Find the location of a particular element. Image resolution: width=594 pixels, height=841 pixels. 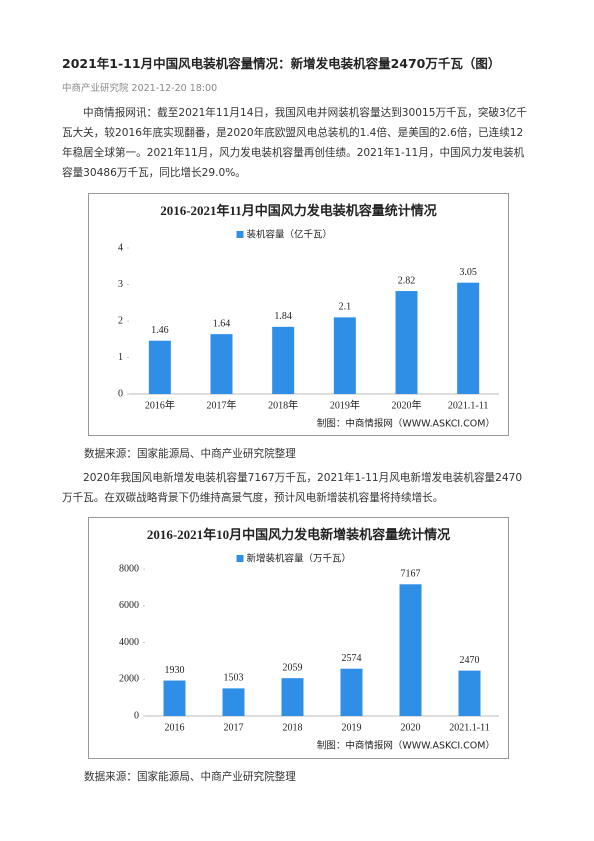

y-tick-label: 2000 is located at coordinates (129, 679).